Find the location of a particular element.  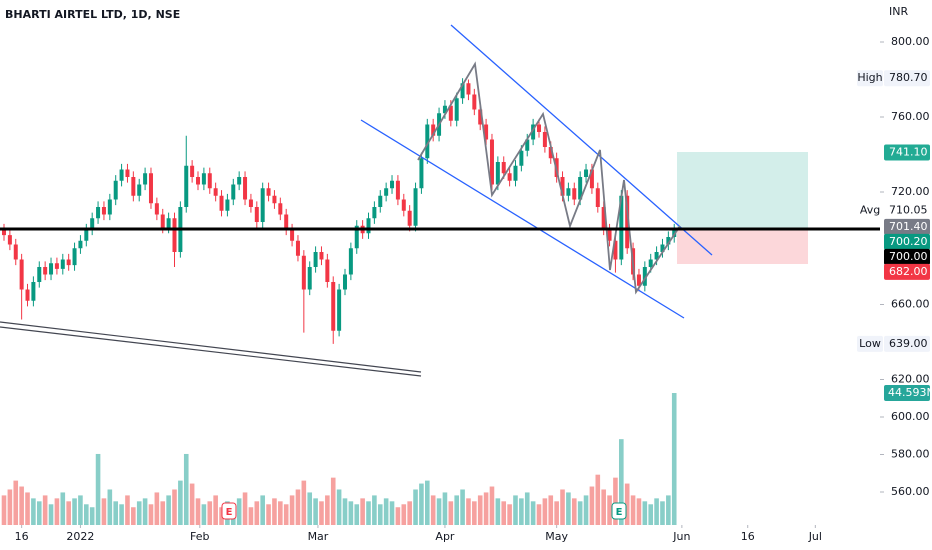

price-marker-name: Low is located at coordinates (870, 343).